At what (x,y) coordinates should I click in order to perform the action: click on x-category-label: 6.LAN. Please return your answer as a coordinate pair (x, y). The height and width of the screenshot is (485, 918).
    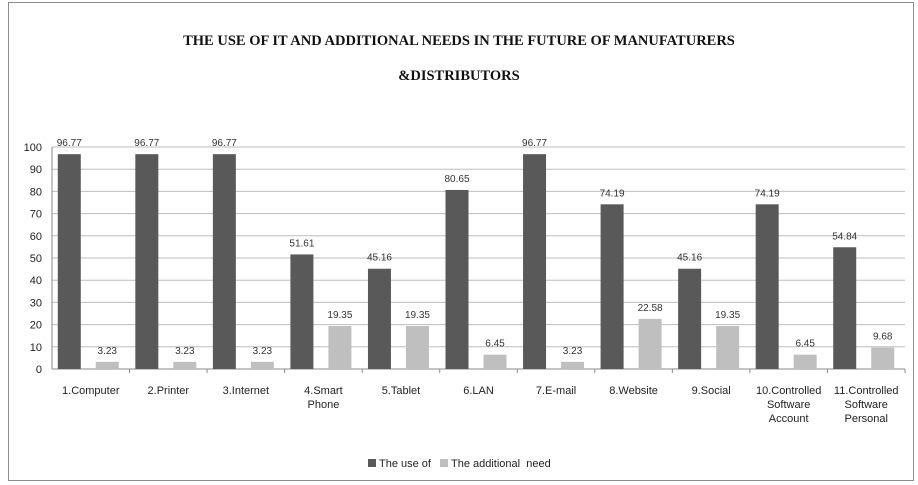
    Looking at the image, I should click on (478, 391).